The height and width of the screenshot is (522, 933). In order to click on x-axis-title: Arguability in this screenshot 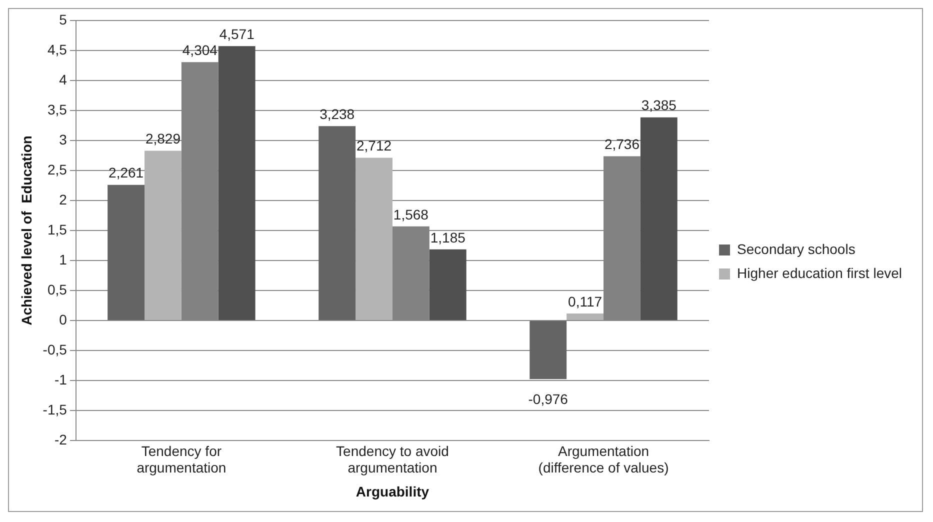, I will do `click(393, 491)`.